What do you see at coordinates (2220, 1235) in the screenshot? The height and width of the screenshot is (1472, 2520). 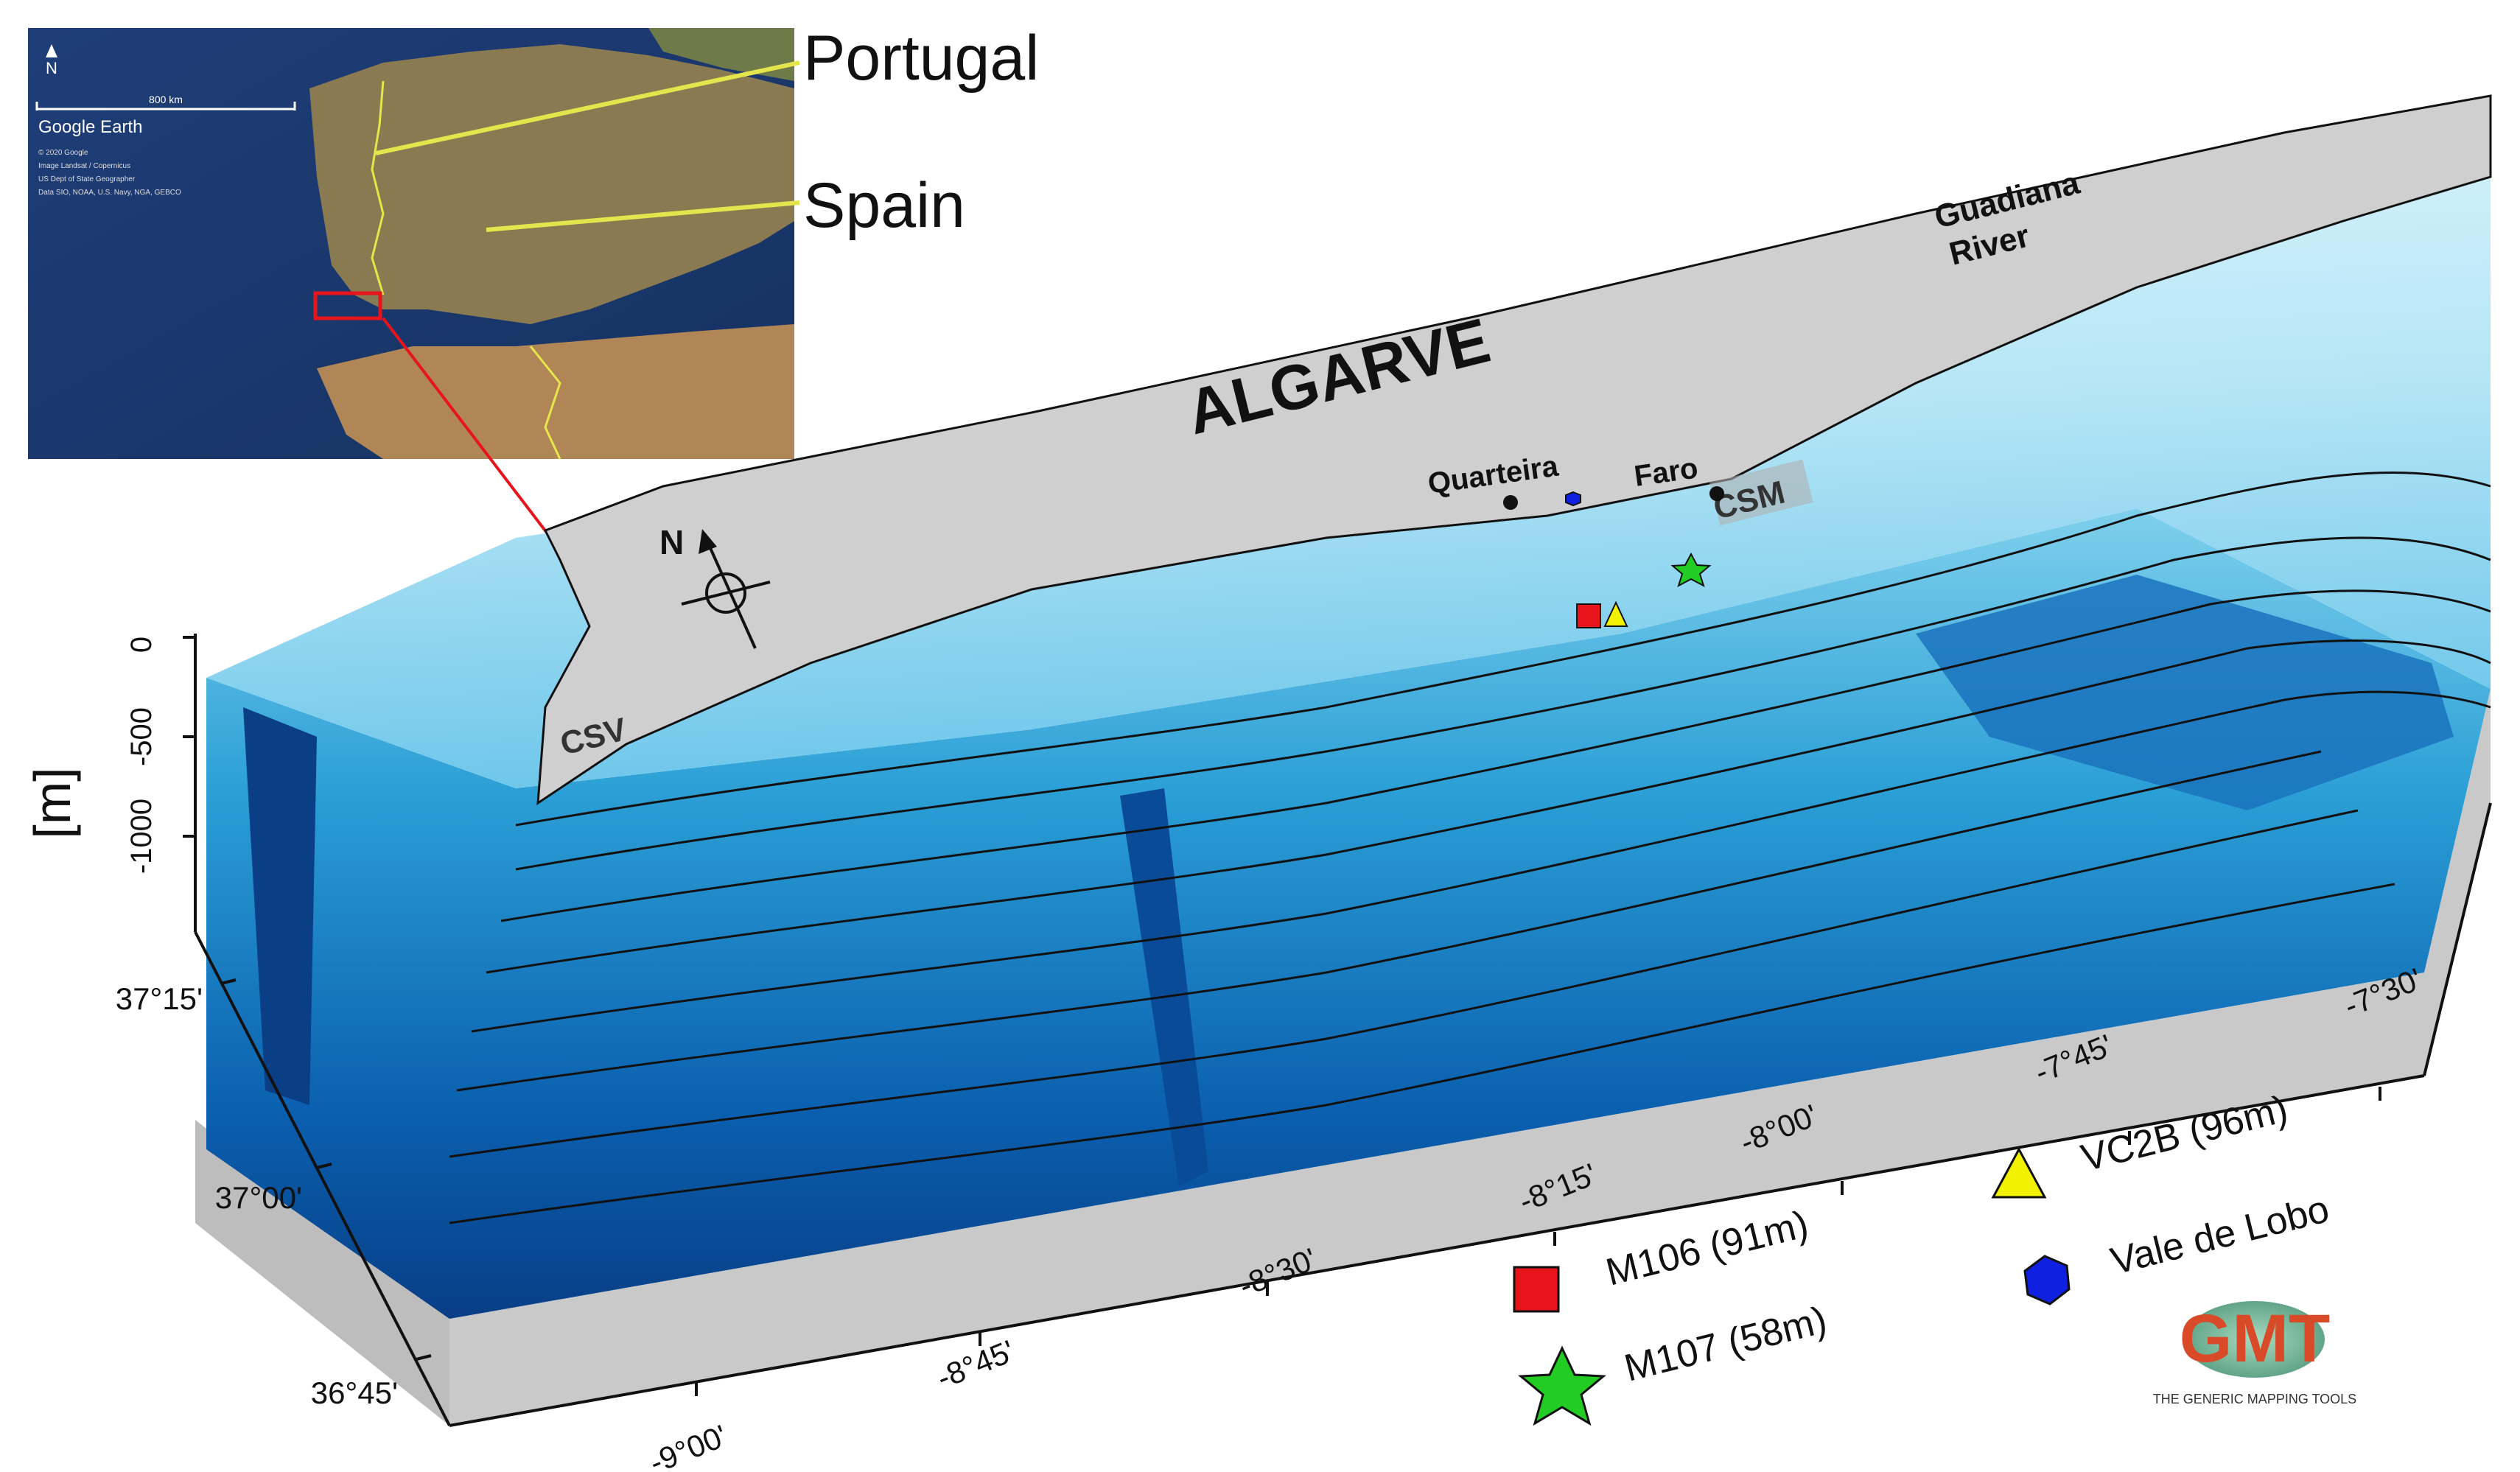 I see `legend-vale-de-lobo-label: Vale de Lobo` at bounding box center [2220, 1235].